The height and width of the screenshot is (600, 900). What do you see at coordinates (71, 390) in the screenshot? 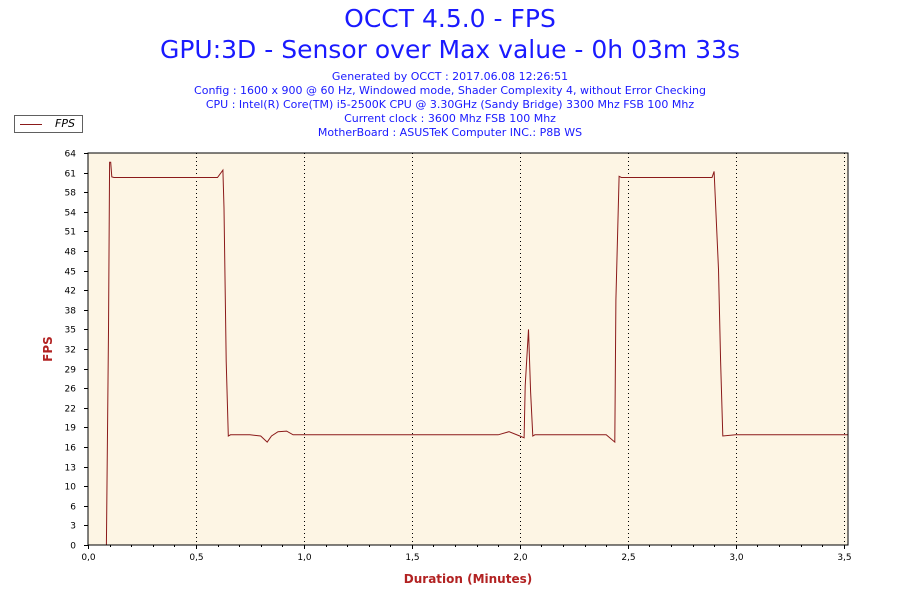
I see `y-tick-label: 26` at bounding box center [71, 390].